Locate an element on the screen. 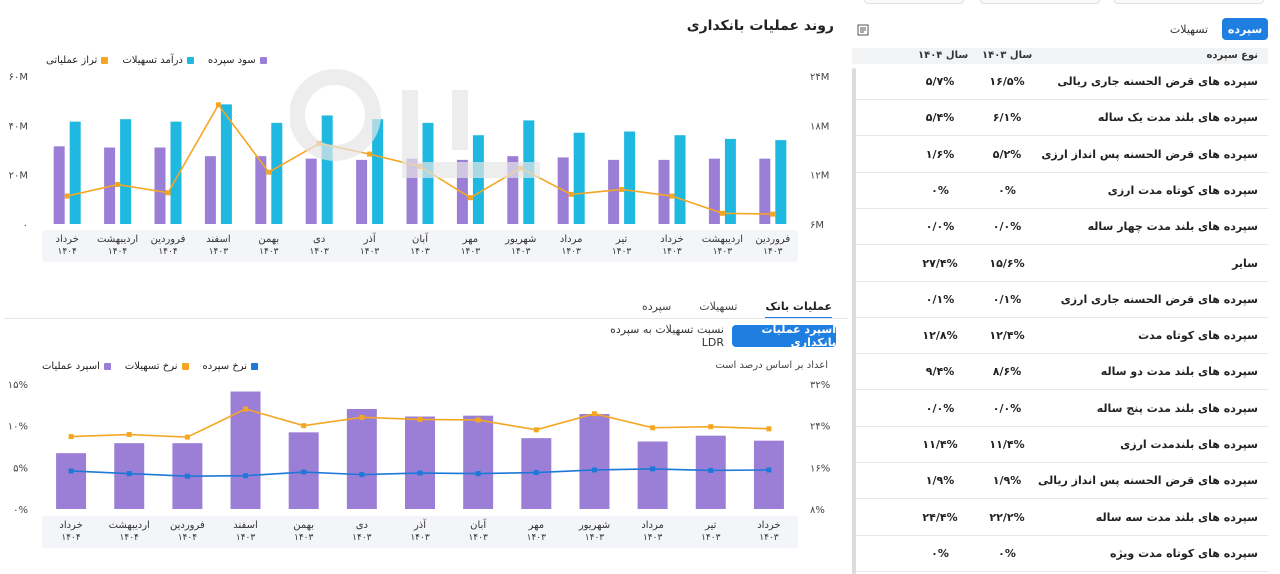  right-axis-tick: ۸% is located at coordinates (817, 510).